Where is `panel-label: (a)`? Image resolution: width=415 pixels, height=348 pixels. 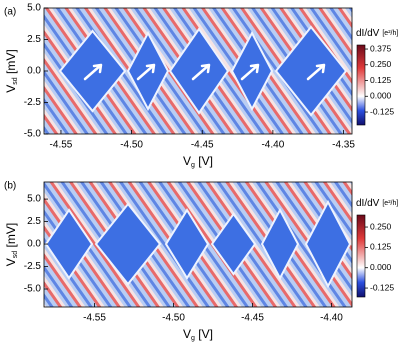
panel-label: (a) is located at coordinates (10, 12).